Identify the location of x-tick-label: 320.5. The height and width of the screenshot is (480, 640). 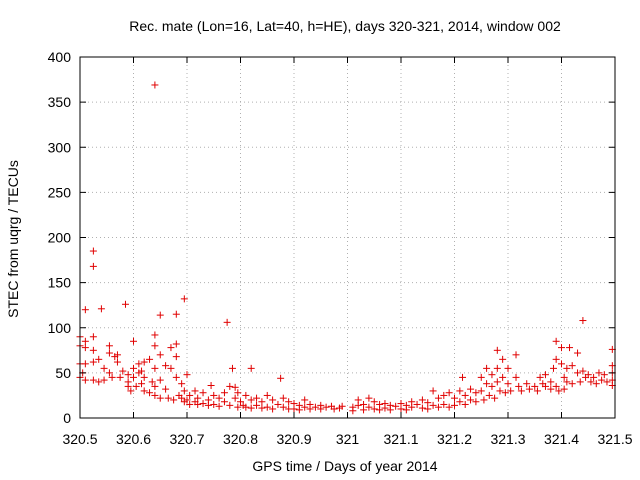
(79, 439).